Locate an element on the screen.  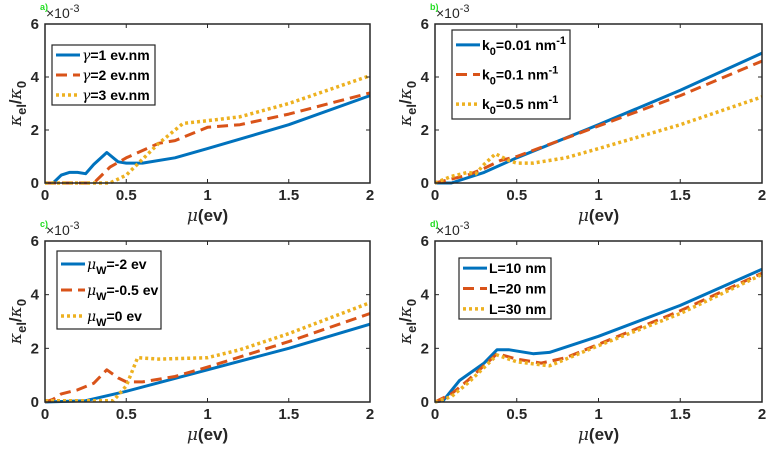
legend-entry-1: γ=1 ev.nm is located at coordinates (116, 55).